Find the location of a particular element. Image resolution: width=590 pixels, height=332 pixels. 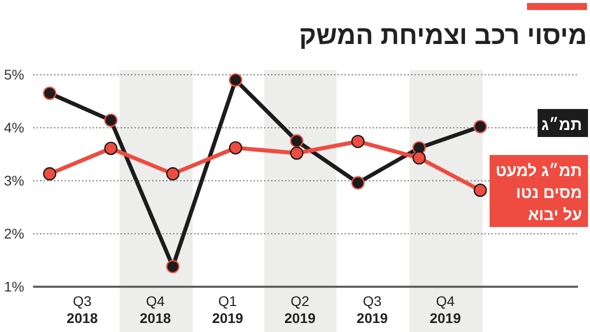

series-label: תמ״ג למעט מסים נטו על יבוא is located at coordinates (539, 193).